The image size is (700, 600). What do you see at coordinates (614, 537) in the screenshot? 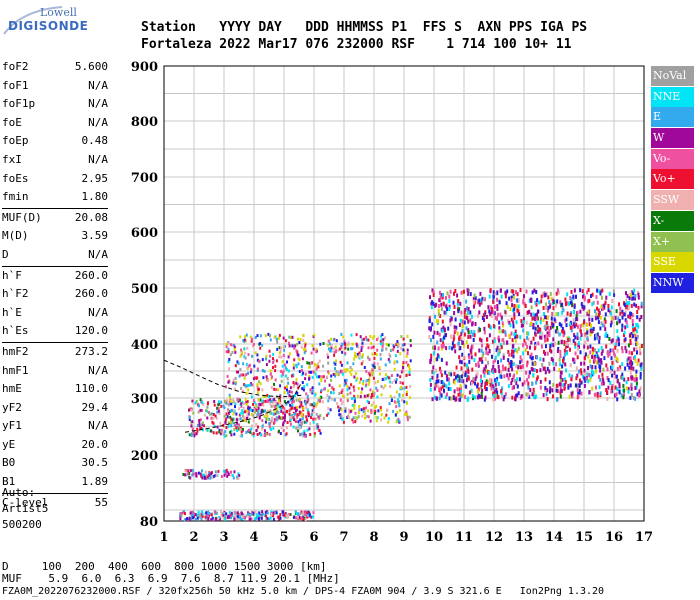
I see `x-tick-label: 16` at bounding box center [614, 537].